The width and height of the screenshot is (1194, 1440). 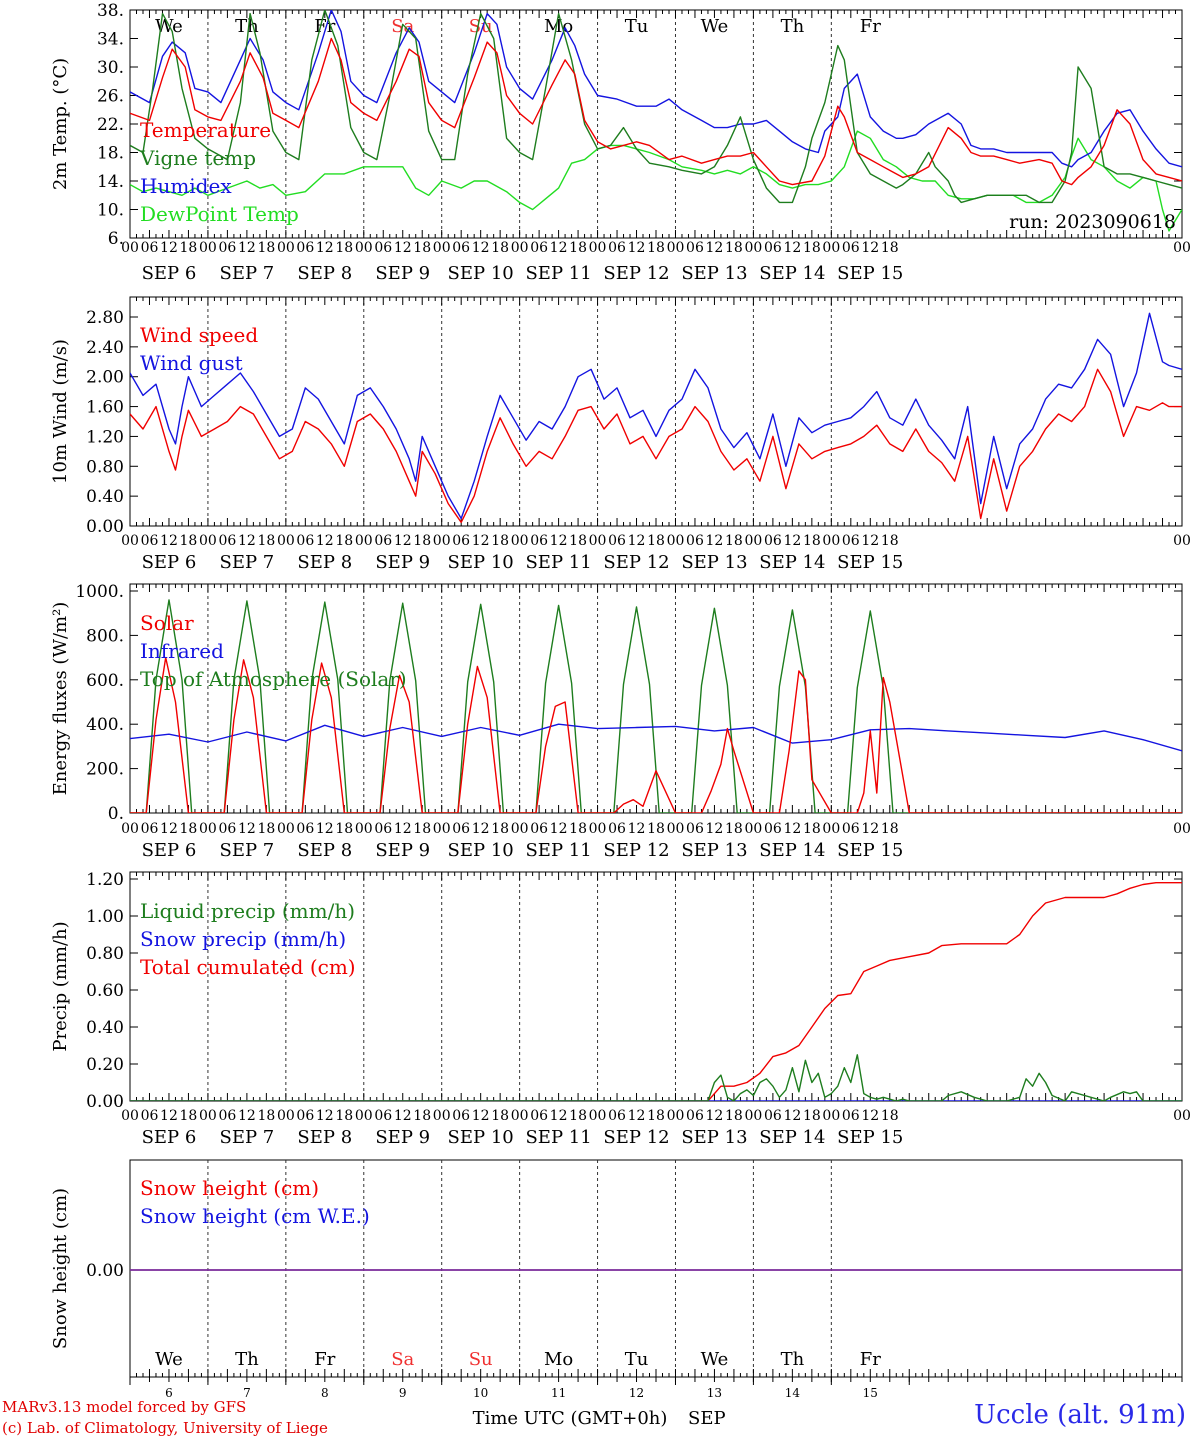 I want to click on legend-entry: Temperature, so click(x=205, y=130).